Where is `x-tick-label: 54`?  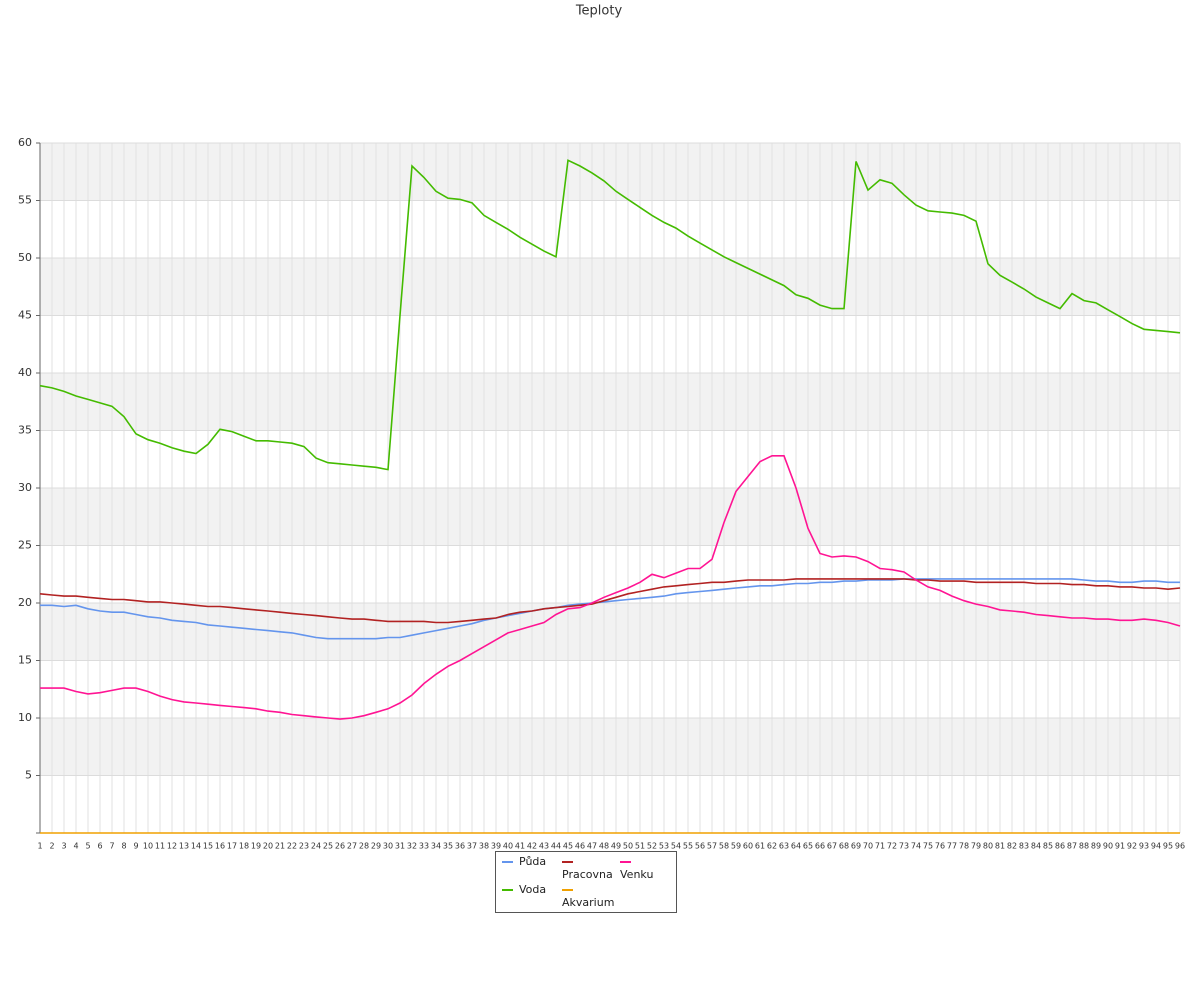
x-tick-label: 54 is located at coordinates (676, 846).